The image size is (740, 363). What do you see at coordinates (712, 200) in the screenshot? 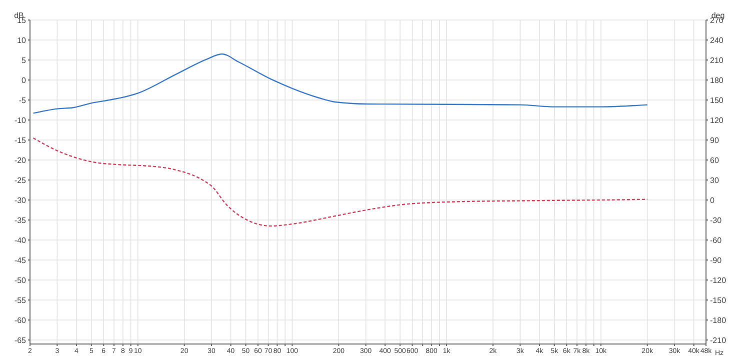
I see `y2-tick-label: 0` at bounding box center [712, 200].